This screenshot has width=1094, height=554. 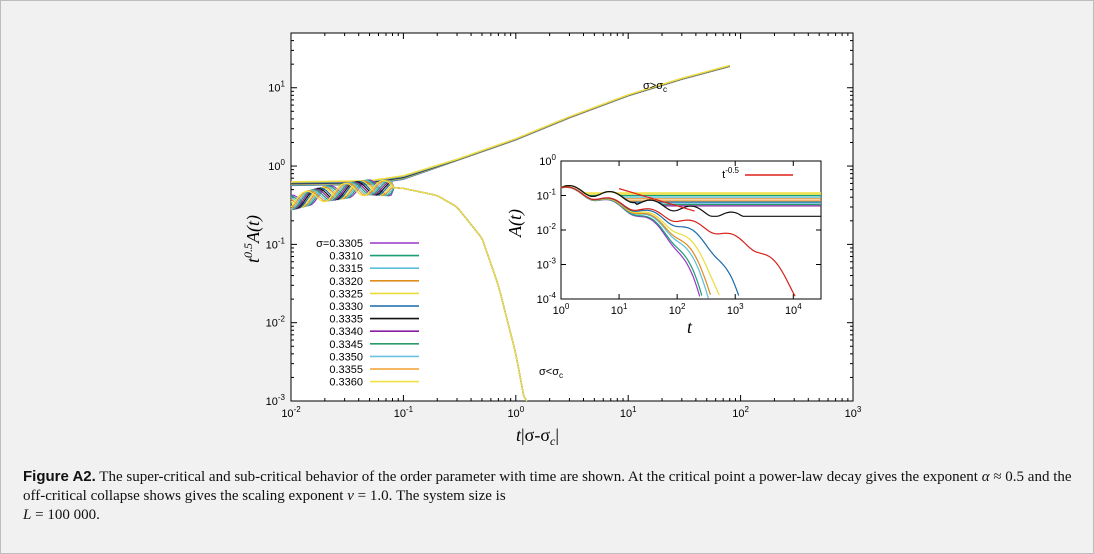 What do you see at coordinates (346, 383) in the screenshot?
I see `legend-label-0.3360: 0.3360` at bounding box center [346, 383].